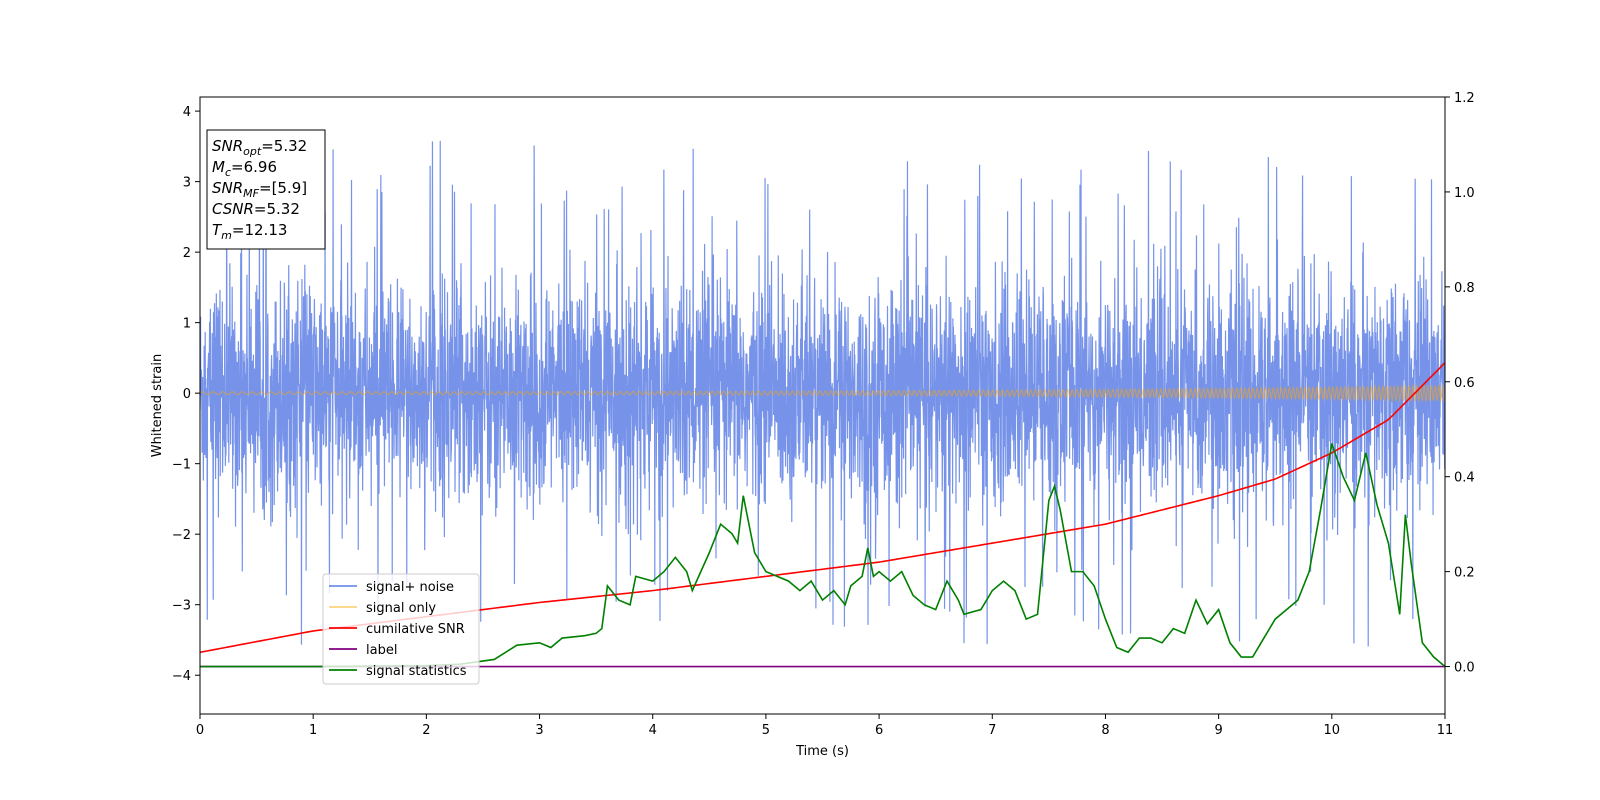  I want to click on legend-box, so click(401, 629).